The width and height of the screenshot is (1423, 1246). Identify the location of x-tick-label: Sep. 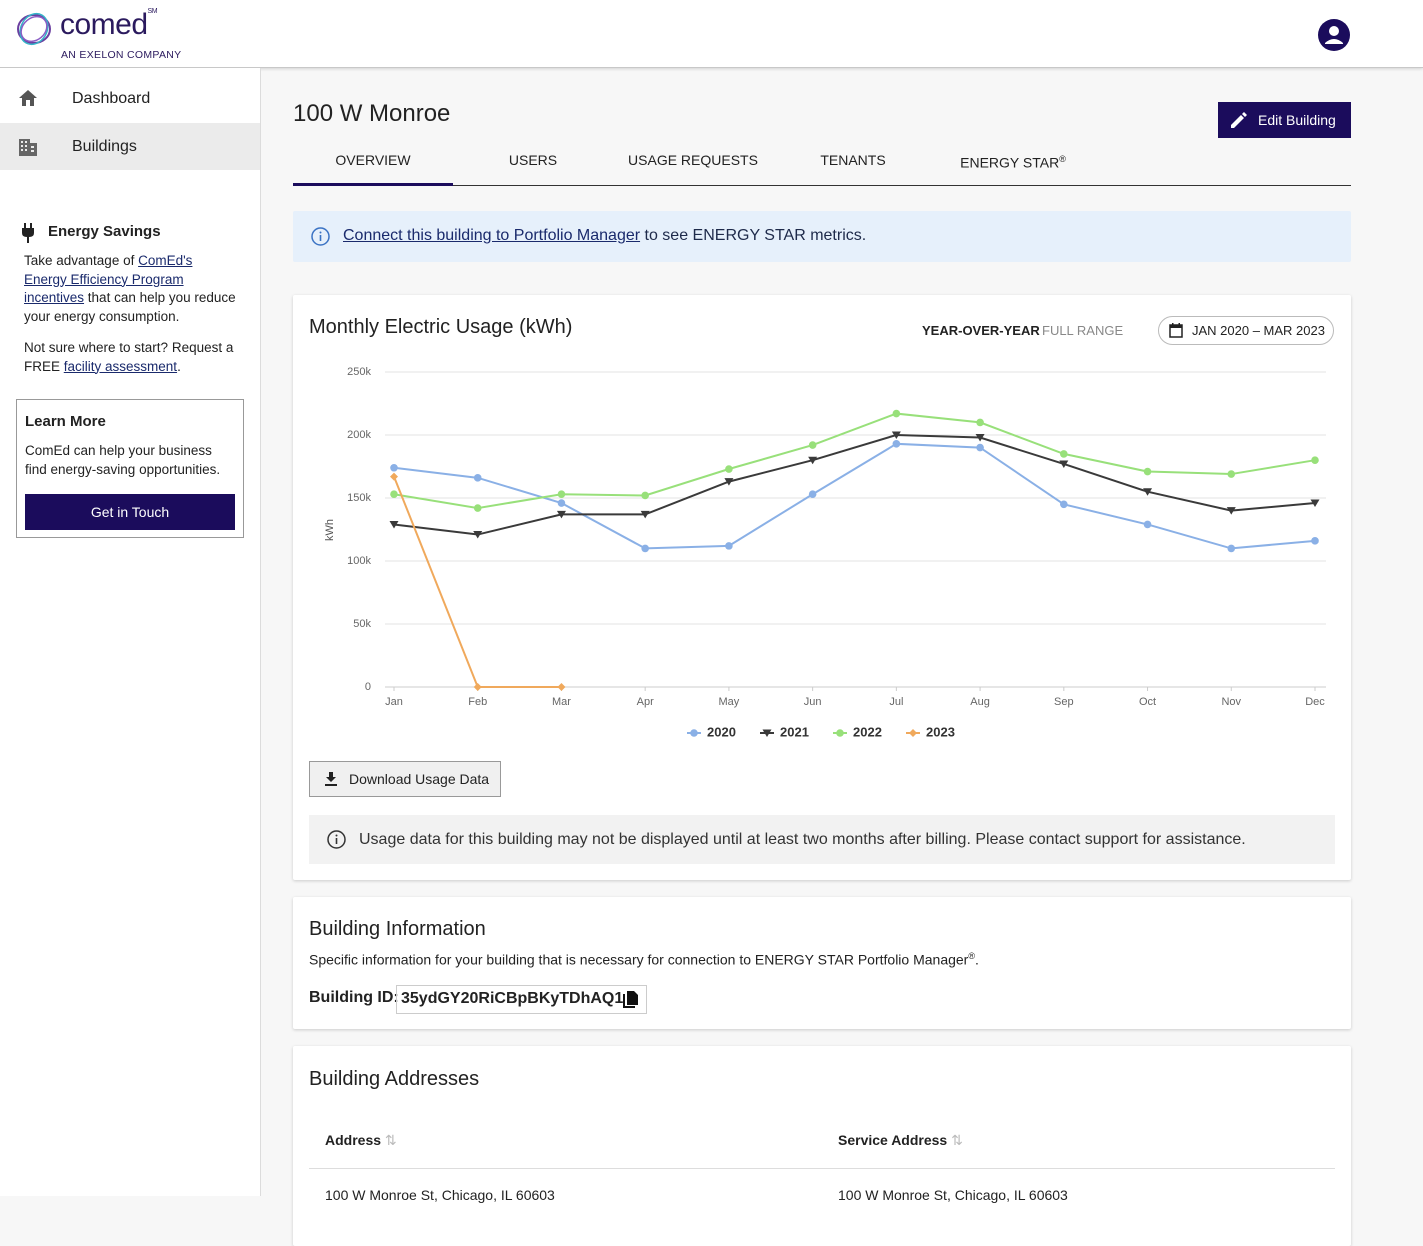
(1064, 702).